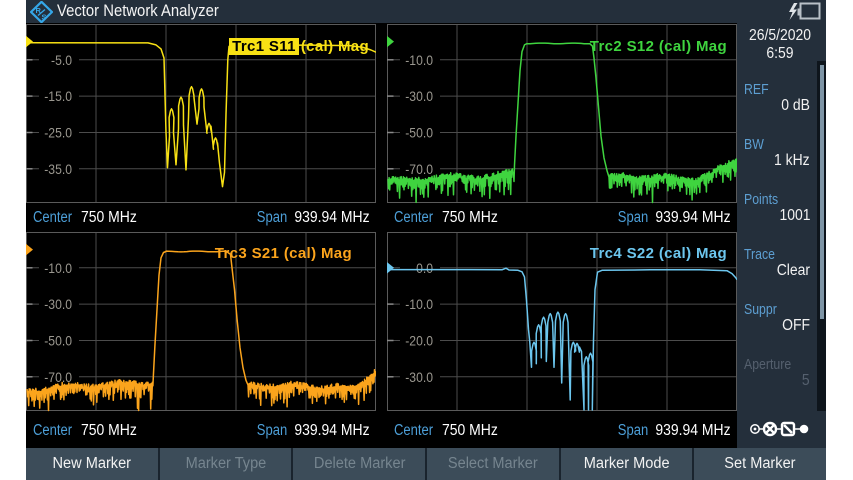 The image size is (853, 480). Describe the element at coordinates (61, 59) in the screenshot. I see `svg-text: -5.0` at that location.